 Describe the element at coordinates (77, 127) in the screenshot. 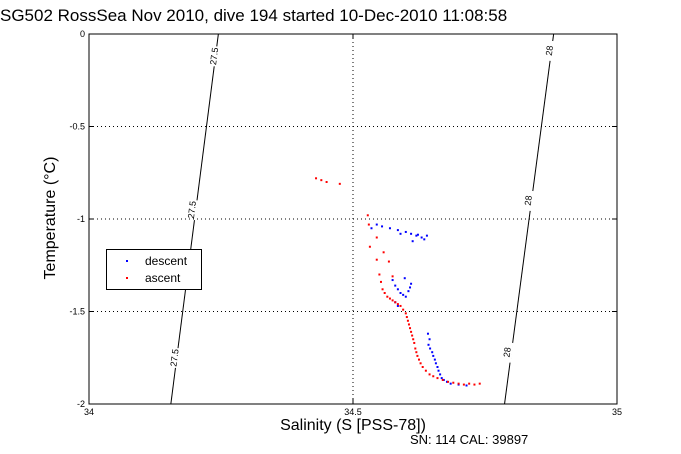

I see `y-tick-label: -0.5` at that location.